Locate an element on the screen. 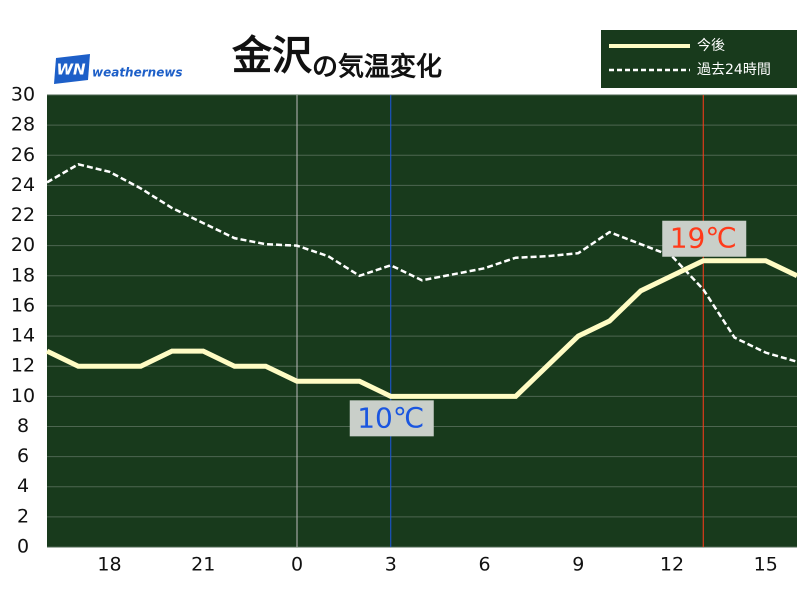 This screenshot has width=800, height=600. x-tick-label: 6 is located at coordinates (484, 565).